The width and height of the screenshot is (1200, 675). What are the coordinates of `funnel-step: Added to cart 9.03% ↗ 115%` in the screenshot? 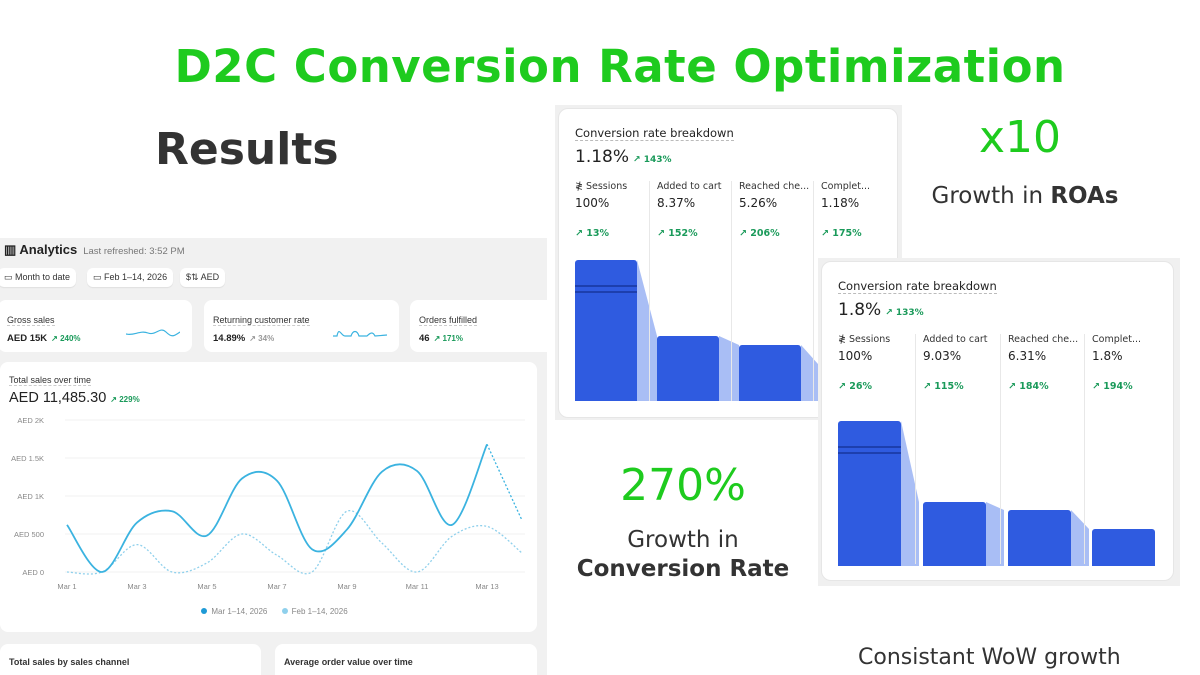 It's located at (964, 363).